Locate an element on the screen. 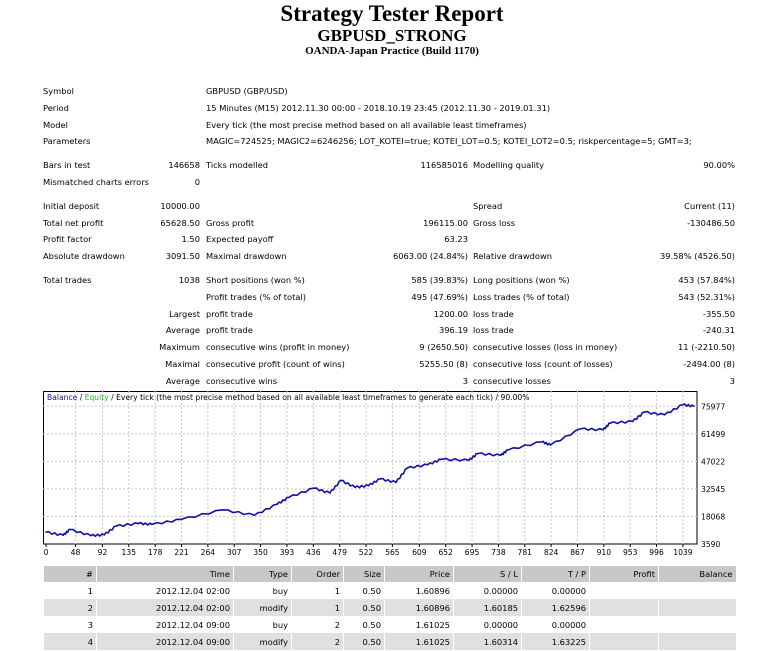 The width and height of the screenshot is (784, 651). table-cell: 4 is located at coordinates (70, 641).